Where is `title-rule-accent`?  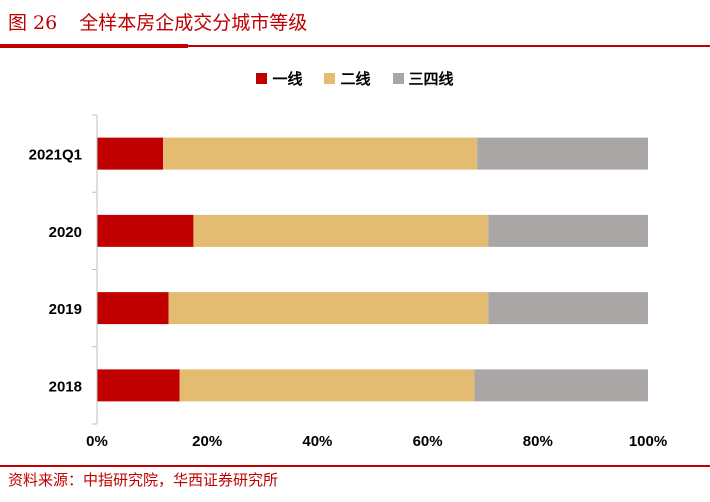
title-rule-accent is located at coordinates (94, 46).